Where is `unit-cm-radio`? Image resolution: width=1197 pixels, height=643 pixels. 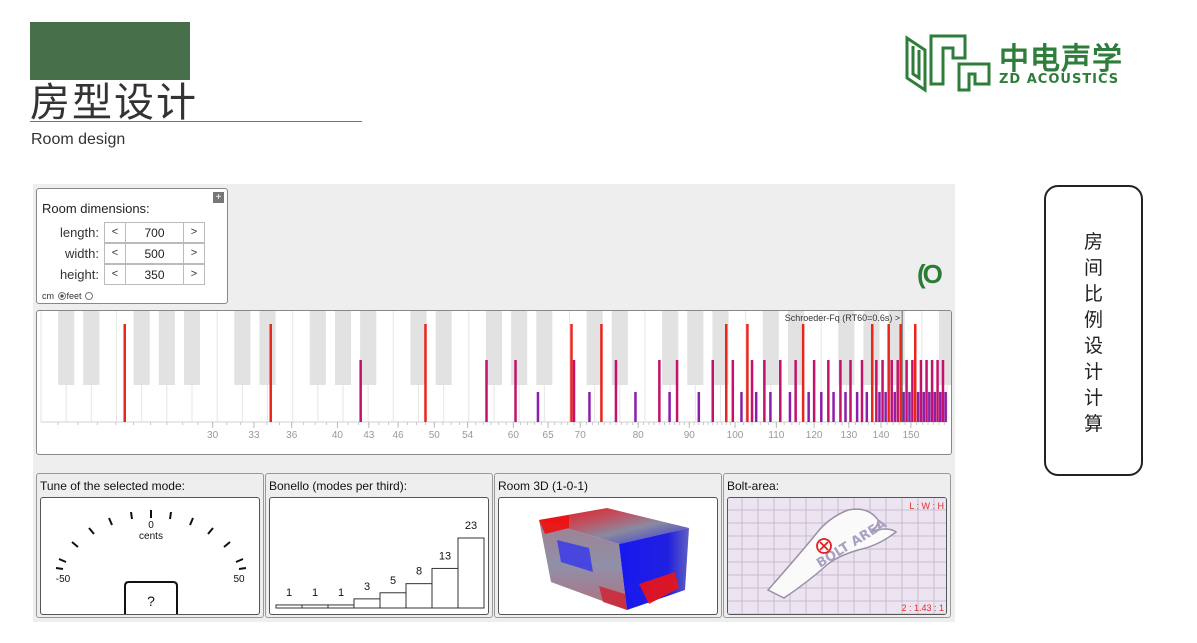 unit-cm-radio is located at coordinates (61, 296).